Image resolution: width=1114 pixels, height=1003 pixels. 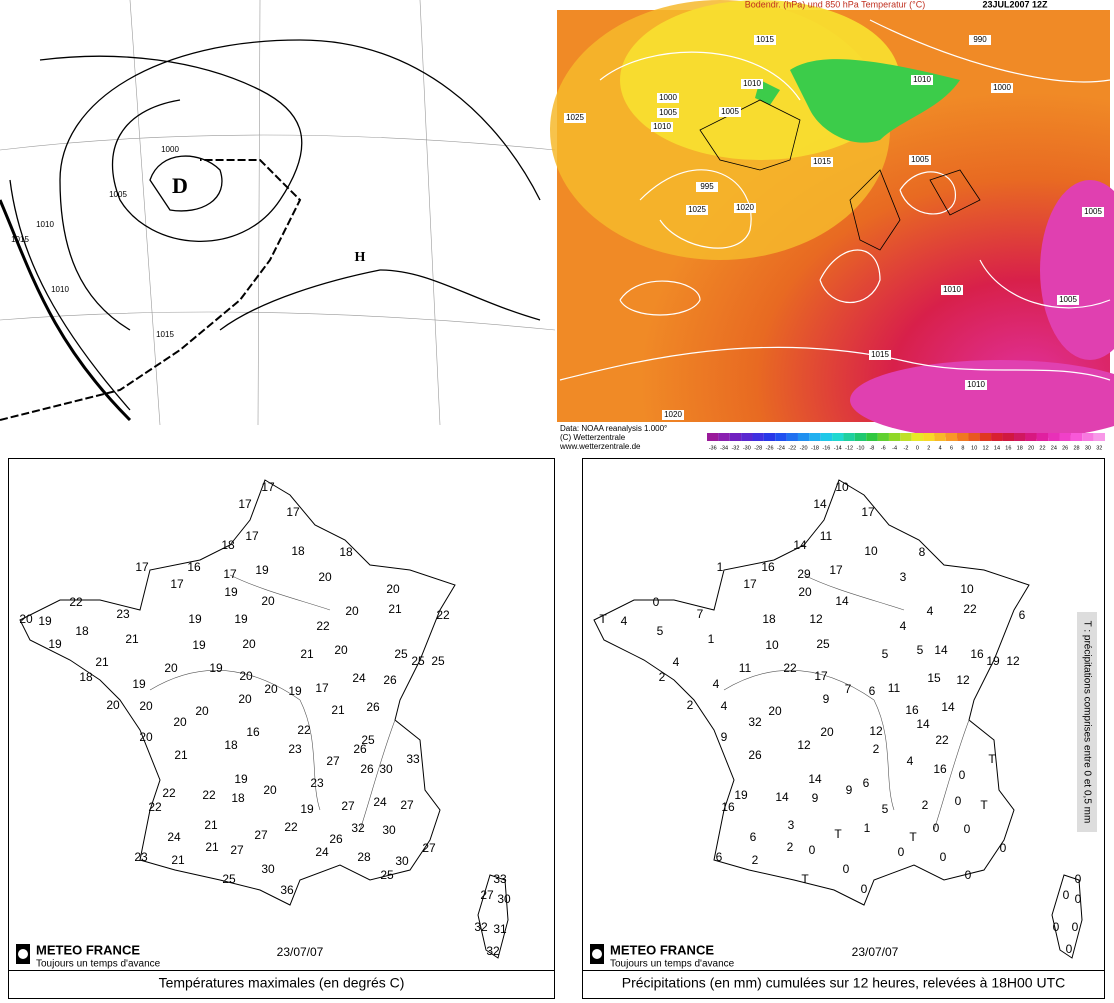 I want to click on station-value: 25, so click(x=823, y=644).